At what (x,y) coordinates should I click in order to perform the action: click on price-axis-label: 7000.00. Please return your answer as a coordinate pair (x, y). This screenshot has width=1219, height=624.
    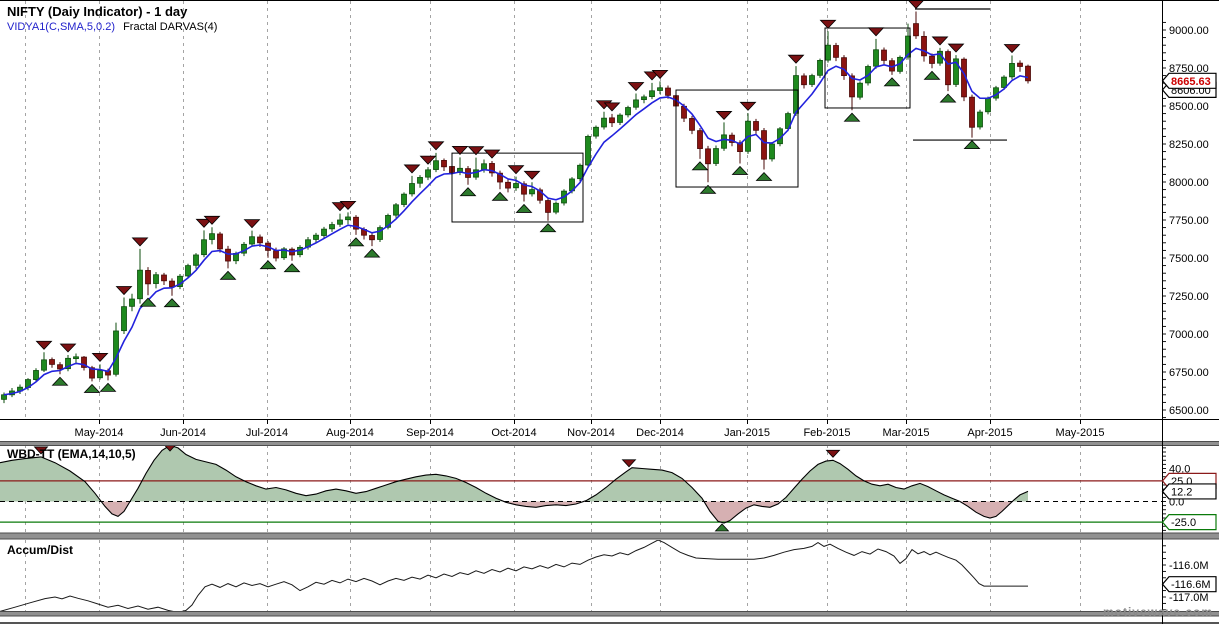
    Looking at the image, I should click on (1189, 335).